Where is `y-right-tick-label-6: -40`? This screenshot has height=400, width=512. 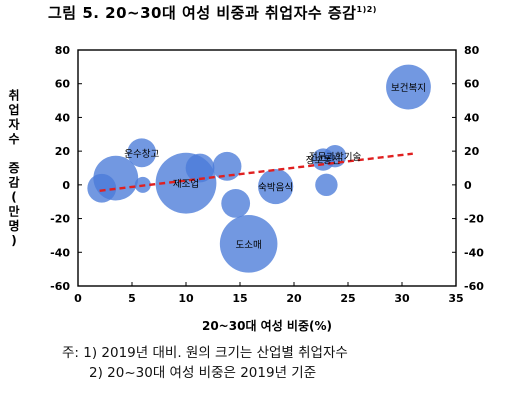
y-right-tick-label-6: -40 is located at coordinates (474, 252).